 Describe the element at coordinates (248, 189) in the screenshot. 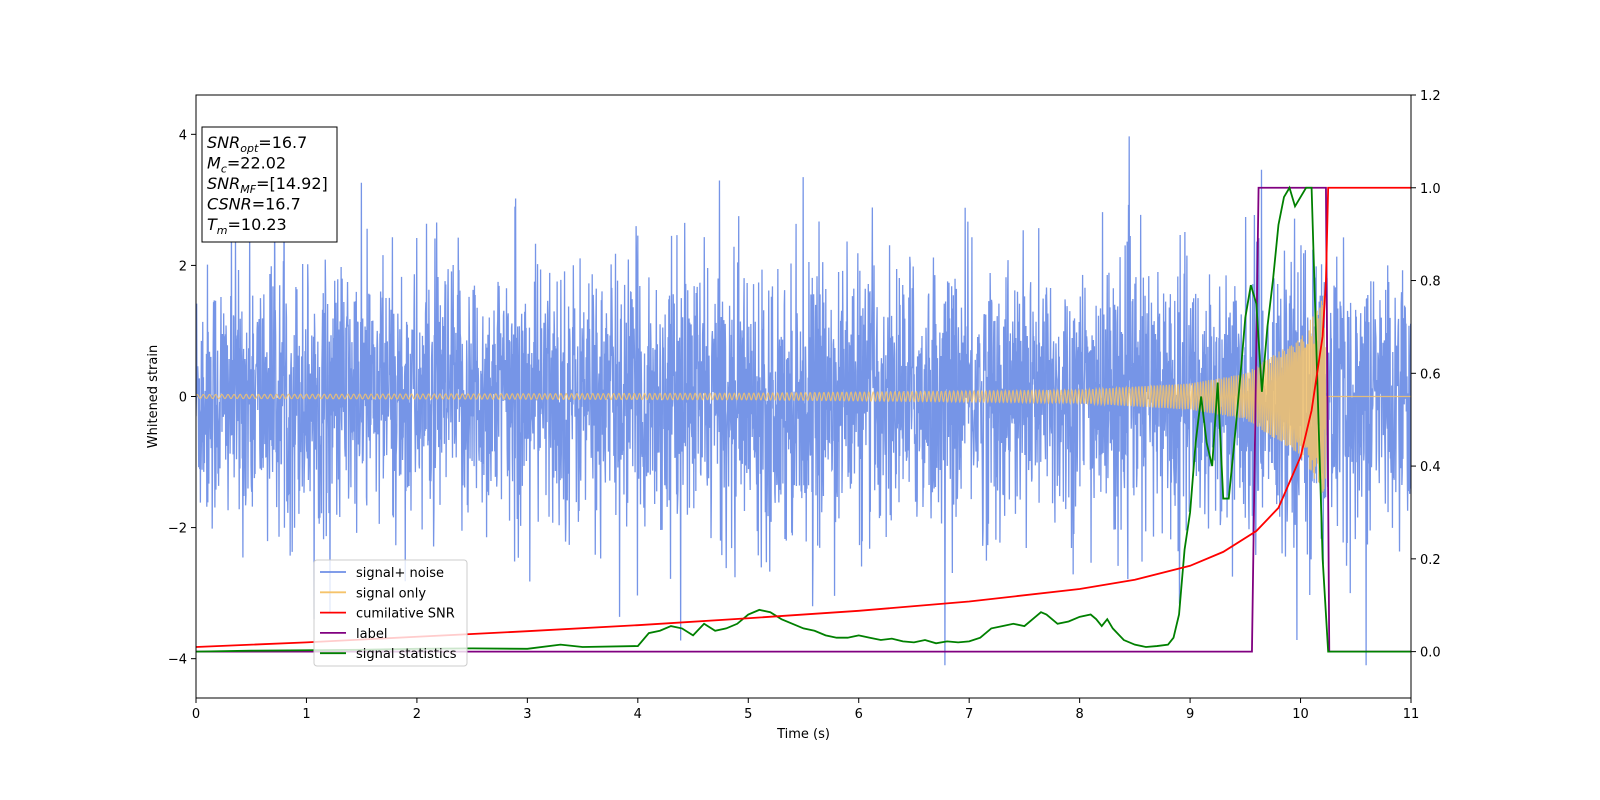

I see `info-subscript: MF` at that location.